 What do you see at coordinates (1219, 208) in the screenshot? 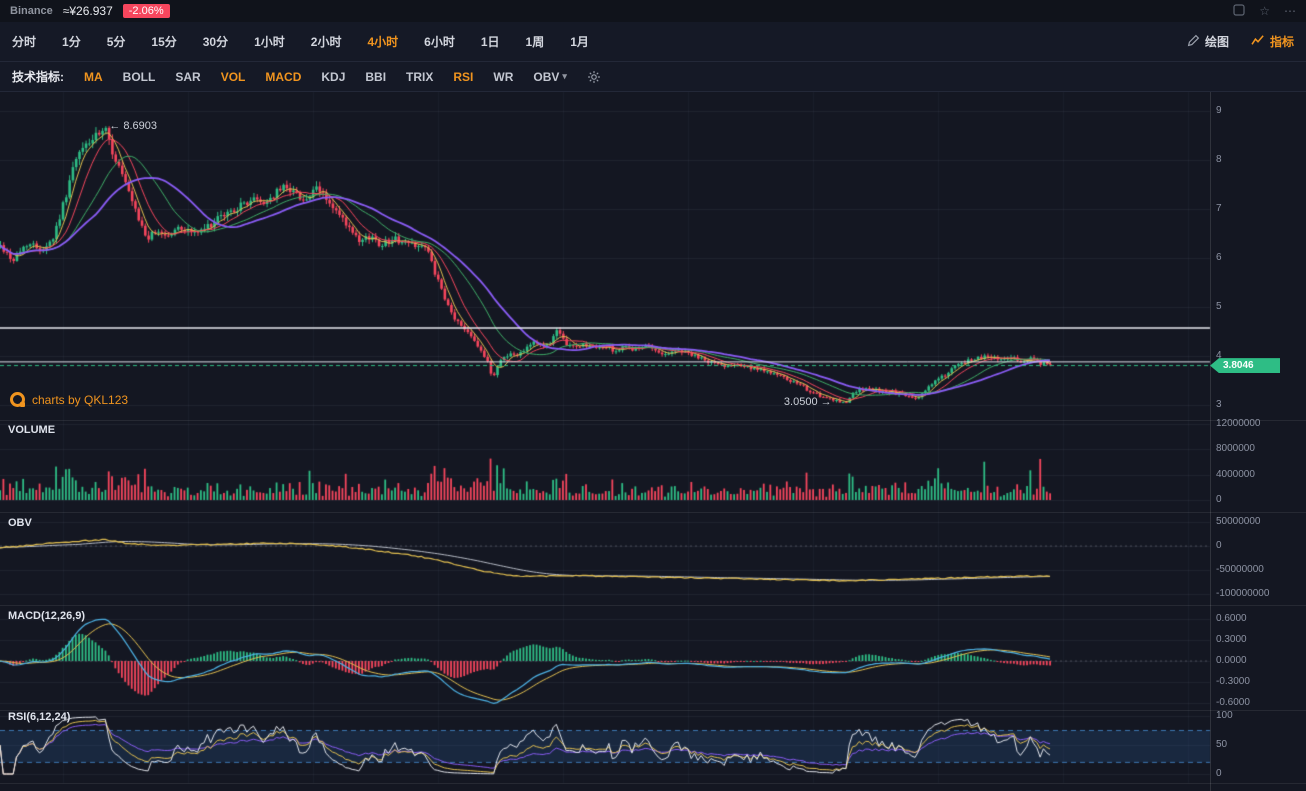
I see `axis-tick: 7` at bounding box center [1219, 208].